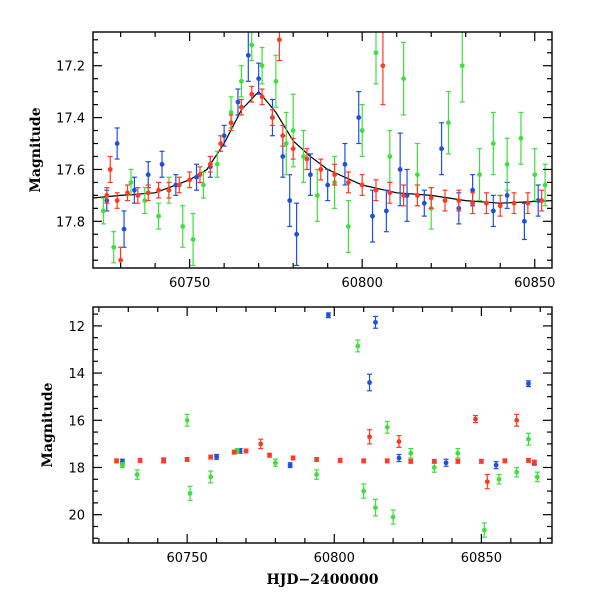 The height and width of the screenshot is (600, 600). What do you see at coordinates (76, 374) in the screenshot?
I see `y-tick-label: 14` at bounding box center [76, 374].